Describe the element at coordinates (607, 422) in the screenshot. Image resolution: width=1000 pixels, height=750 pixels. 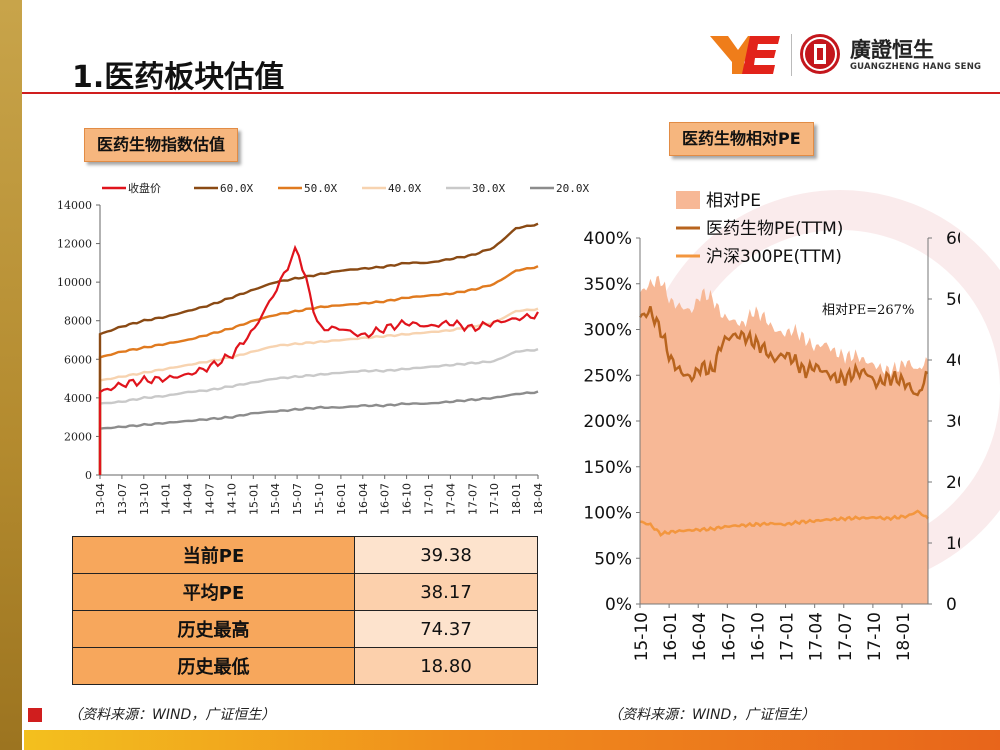
I see `chart2-left-tick-label: 200%` at that location.